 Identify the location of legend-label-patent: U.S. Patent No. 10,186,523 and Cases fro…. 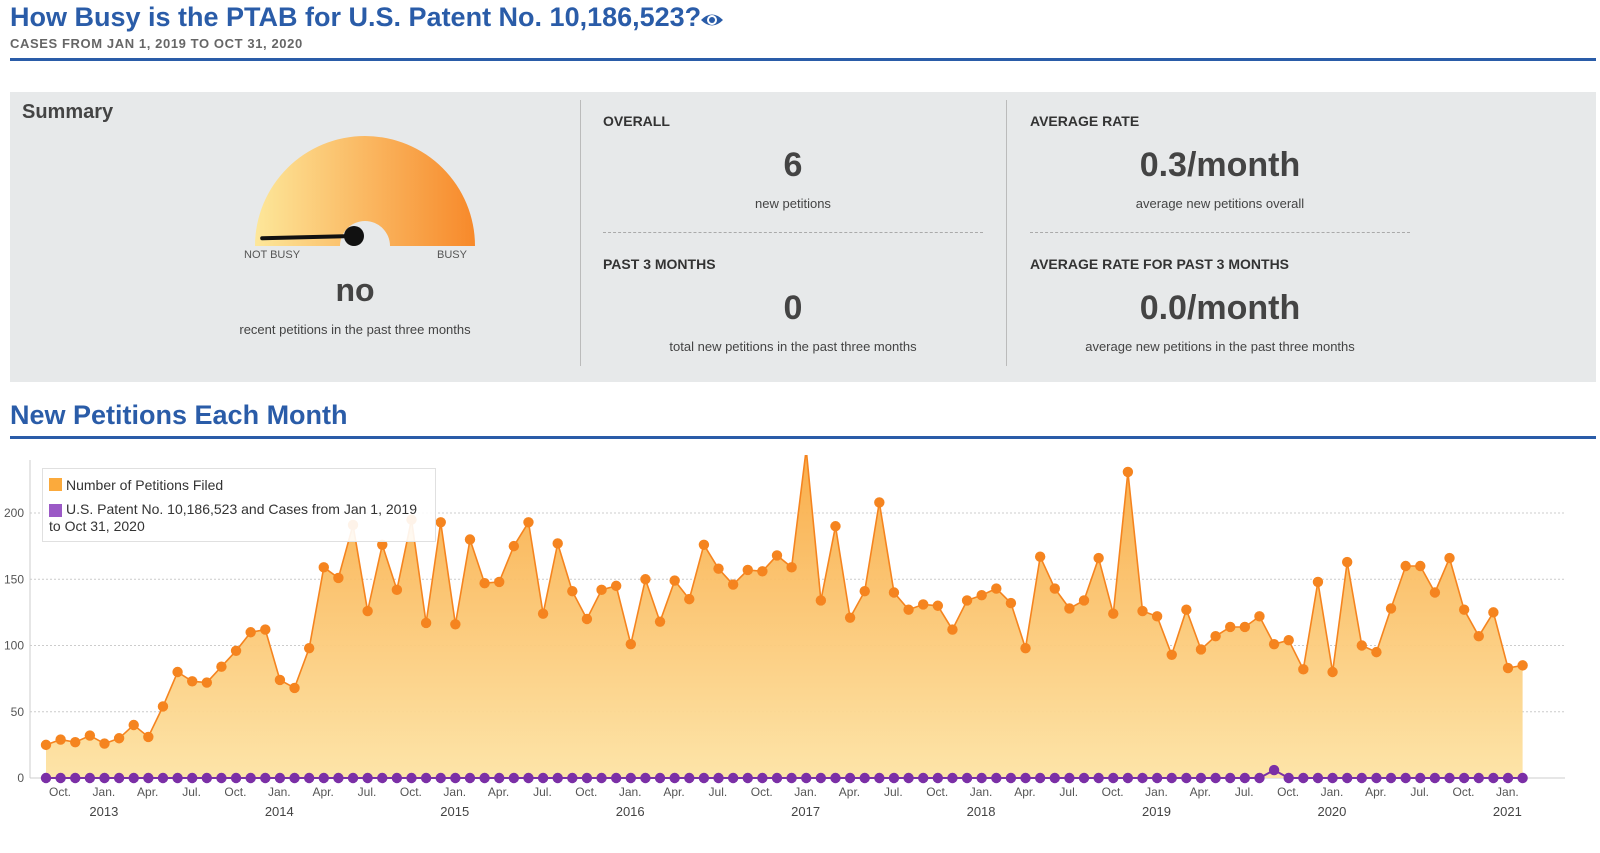
(233, 517).